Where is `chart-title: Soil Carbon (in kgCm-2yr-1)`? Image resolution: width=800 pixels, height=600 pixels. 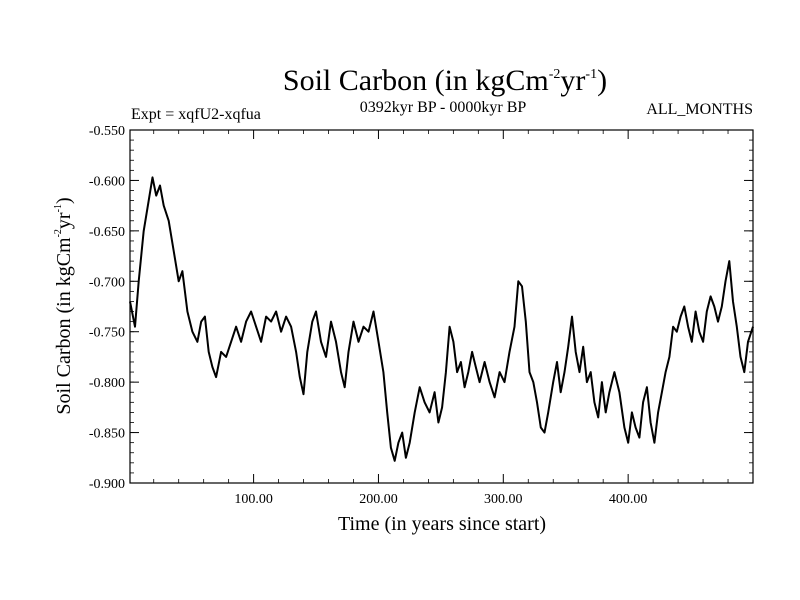
chart-title: Soil Carbon (in kgCm-2yr-1) is located at coordinates (445, 80).